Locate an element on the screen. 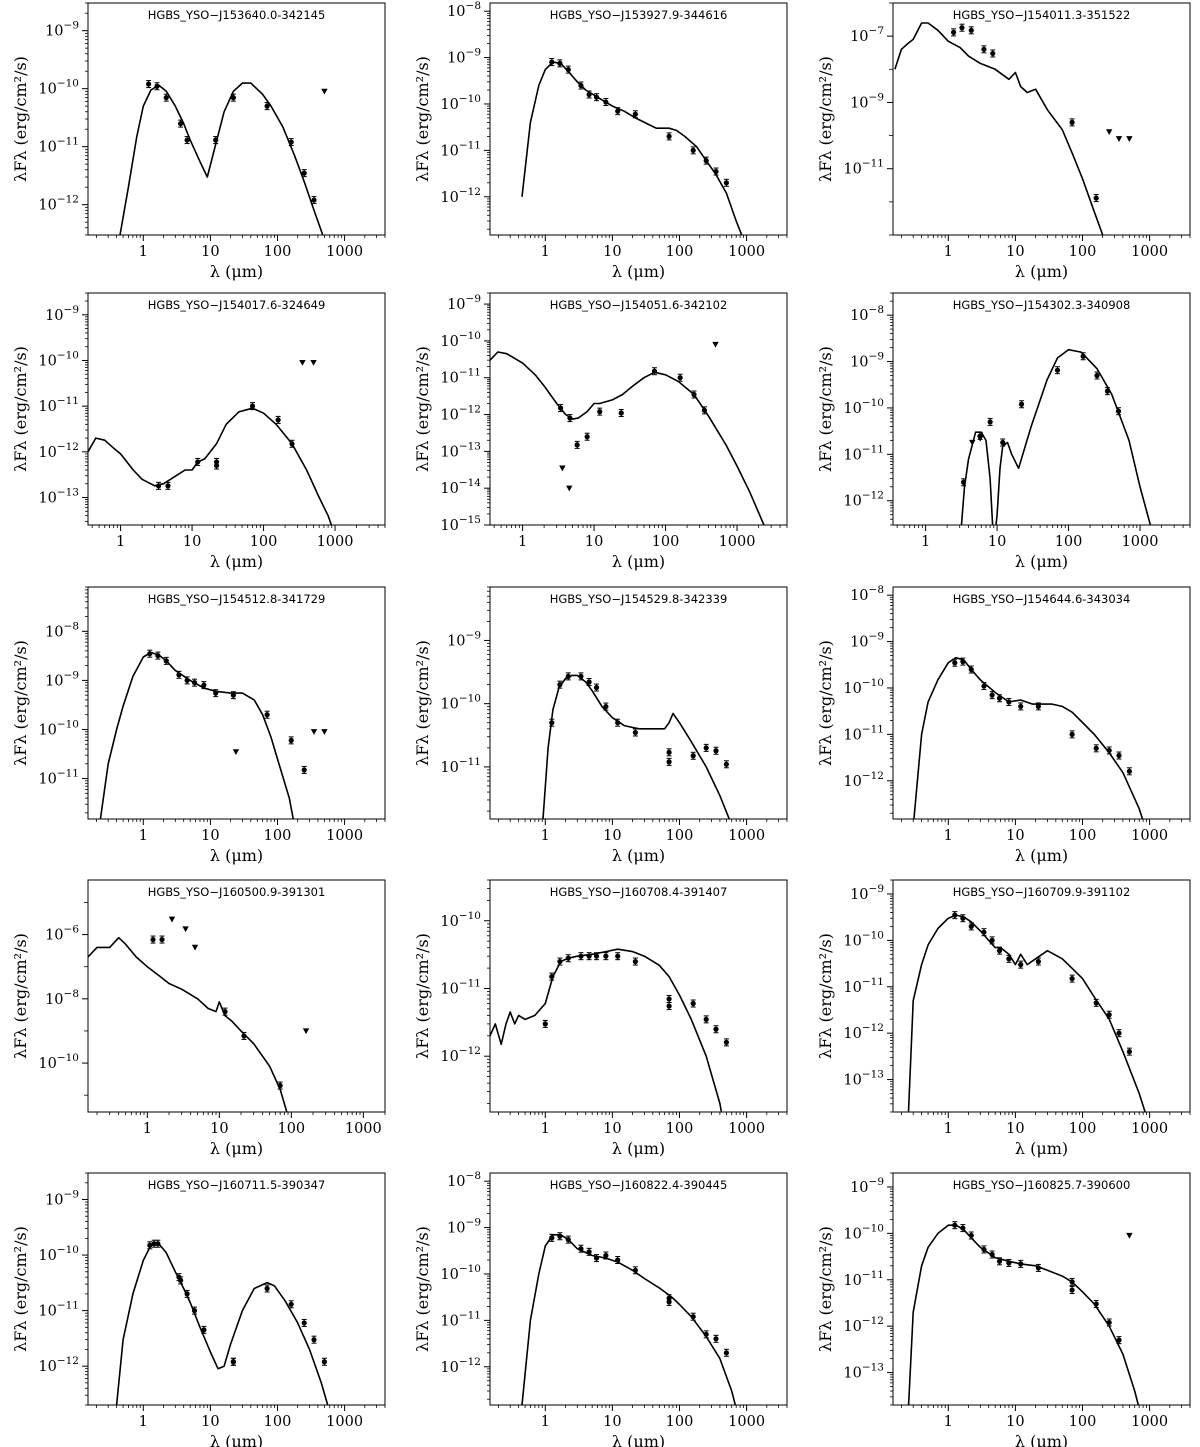 This screenshot has height=1447, width=1200. panel-title: HGBS_YSO−J160825.7-390600 is located at coordinates (1042, 1185).